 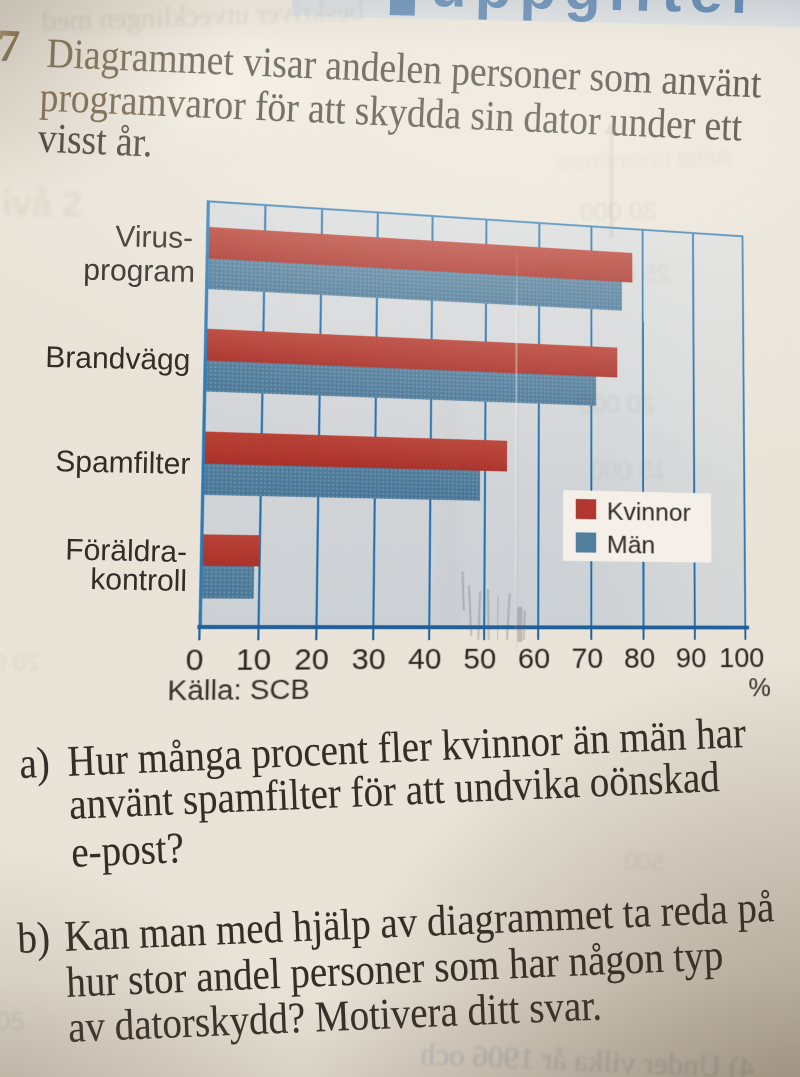 What do you see at coordinates (586, 509) in the screenshot?
I see `legend-swatch-kvinnor` at bounding box center [586, 509].